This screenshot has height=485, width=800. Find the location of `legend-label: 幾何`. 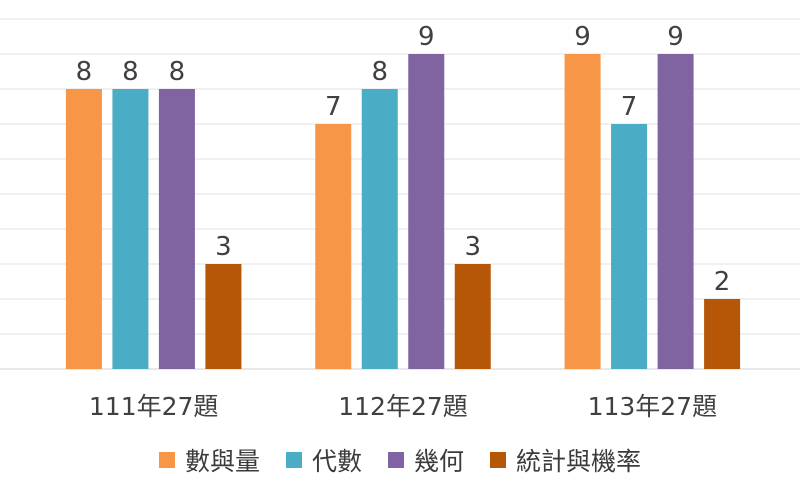

legend-label: 幾何 is located at coordinates (439, 461).